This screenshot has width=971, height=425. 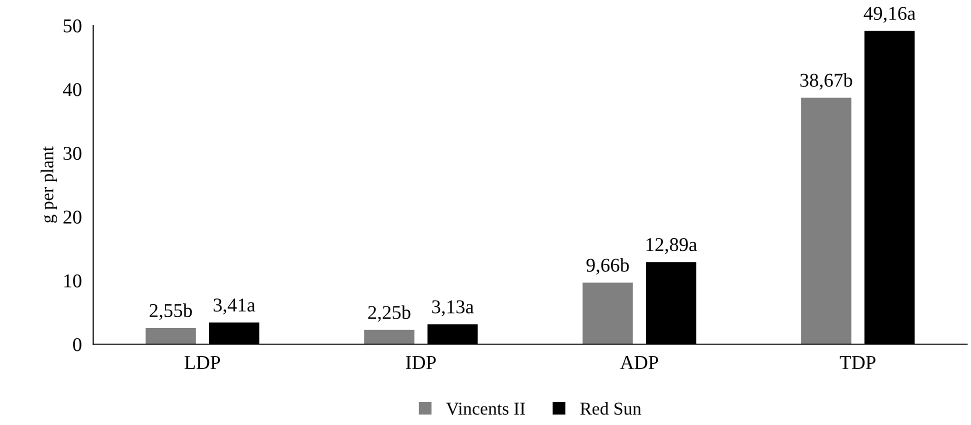 I want to click on y-tick-label: 30, so click(x=73, y=153).